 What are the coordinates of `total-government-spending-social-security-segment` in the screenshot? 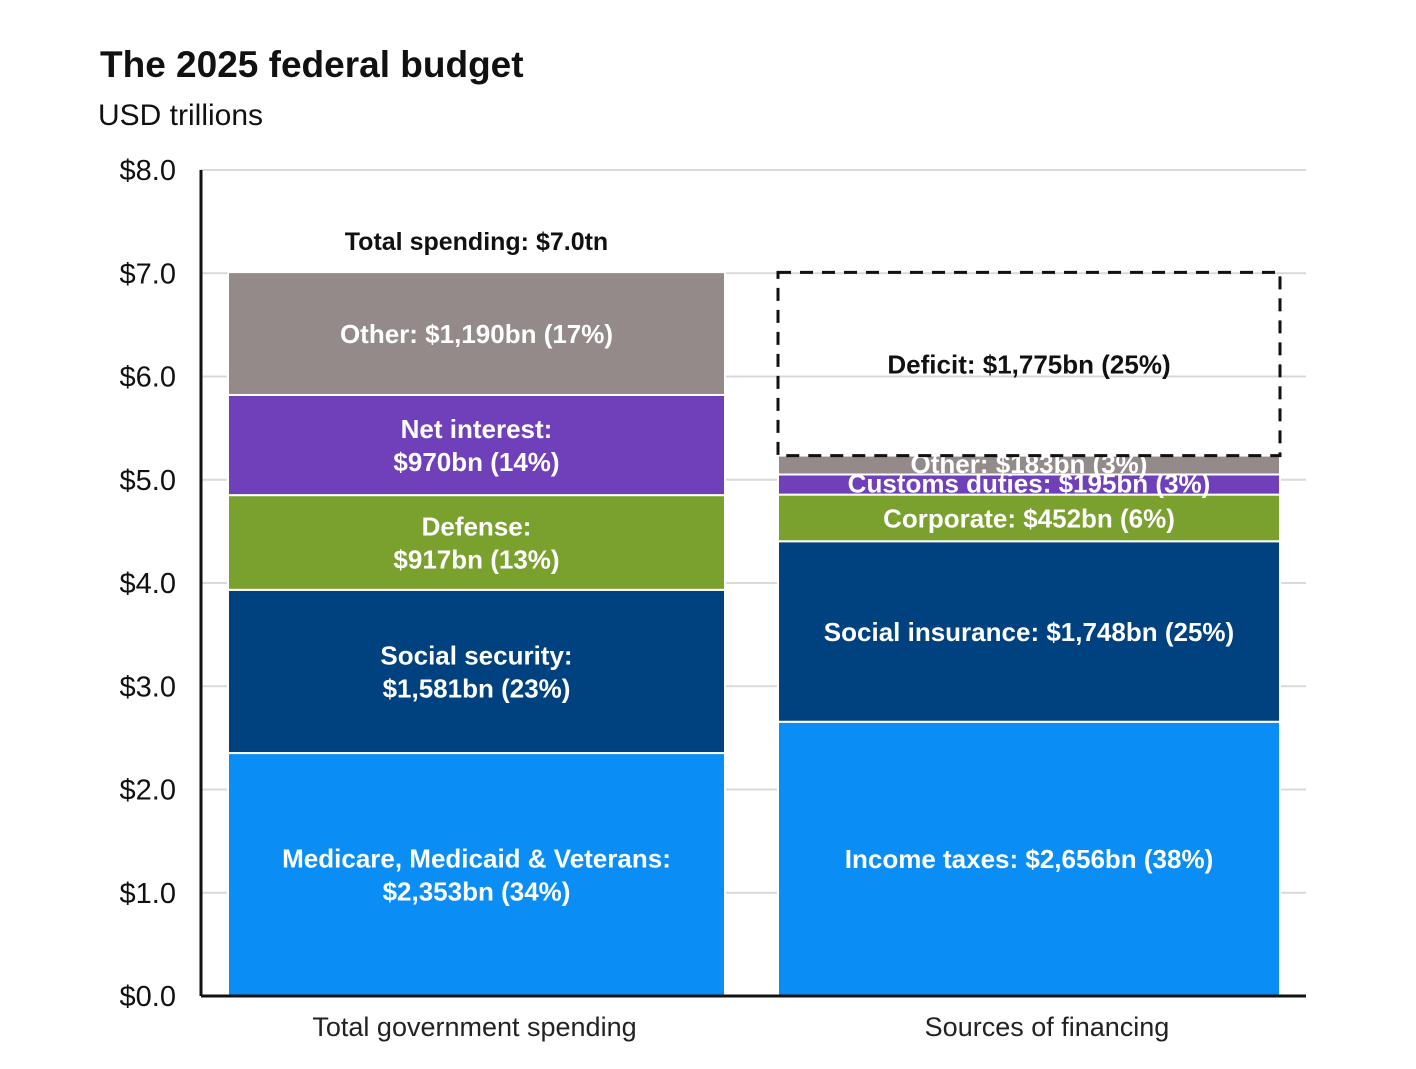 It's located at (476, 671).